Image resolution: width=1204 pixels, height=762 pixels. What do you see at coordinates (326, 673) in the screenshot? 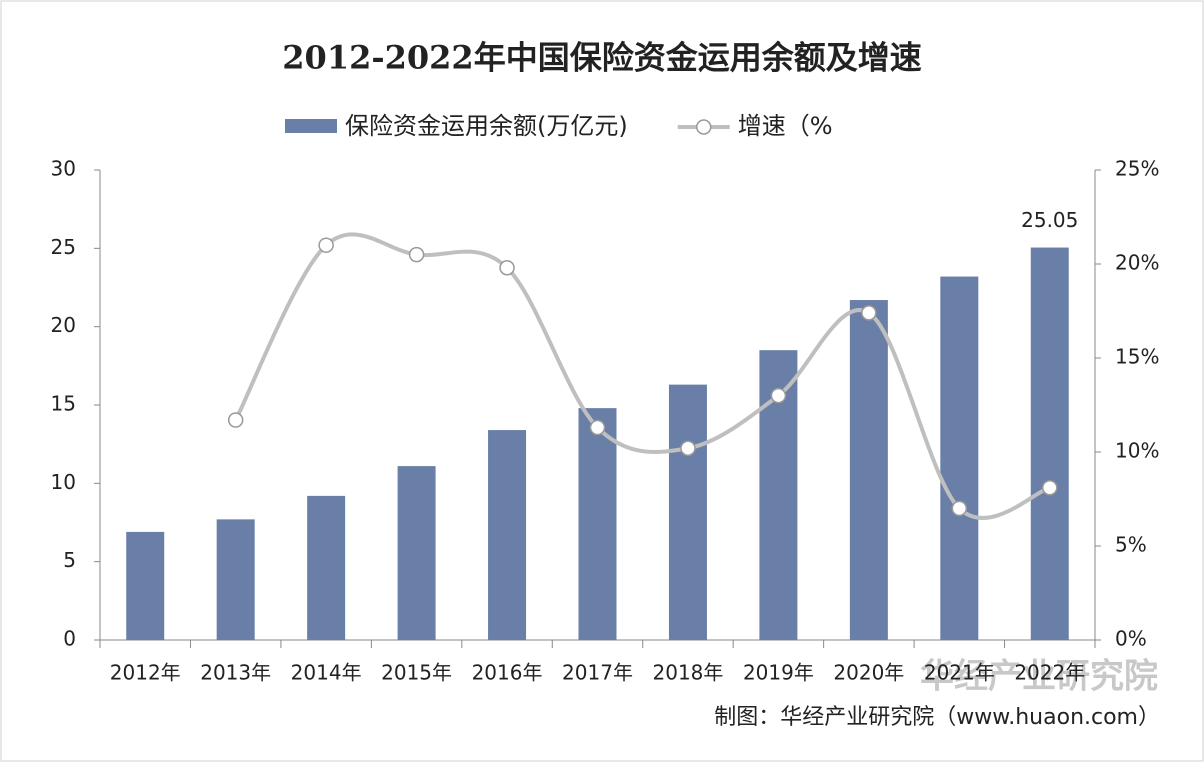
I see `x-tick-label: 2014年` at bounding box center [326, 673].